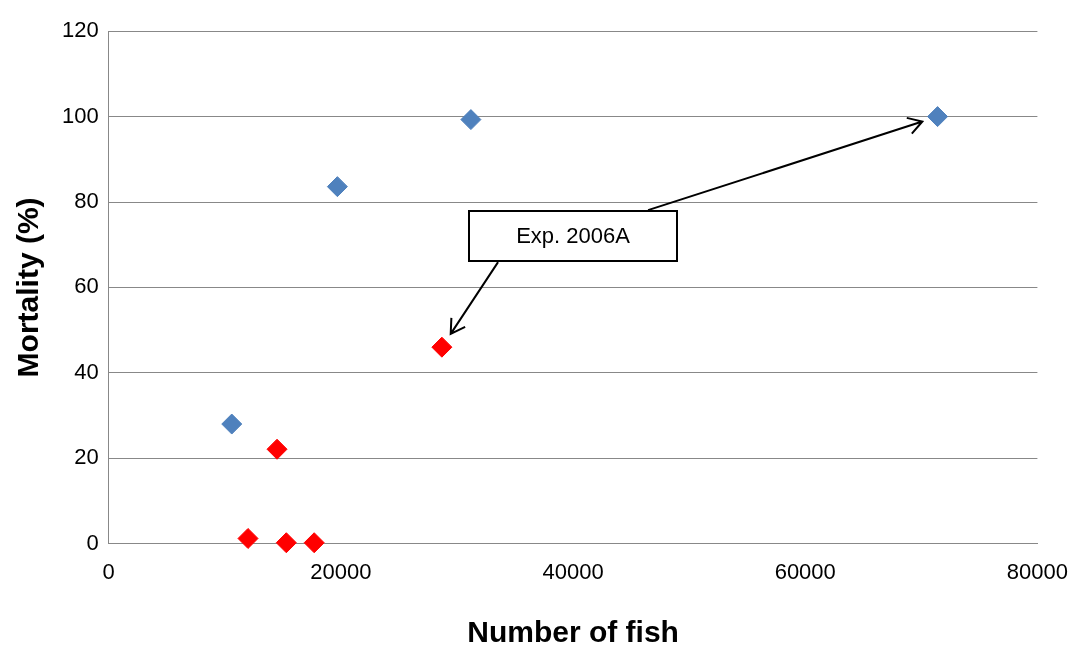 The height and width of the screenshot is (666, 1088). I want to click on y-tick-label: 0, so click(92, 542).